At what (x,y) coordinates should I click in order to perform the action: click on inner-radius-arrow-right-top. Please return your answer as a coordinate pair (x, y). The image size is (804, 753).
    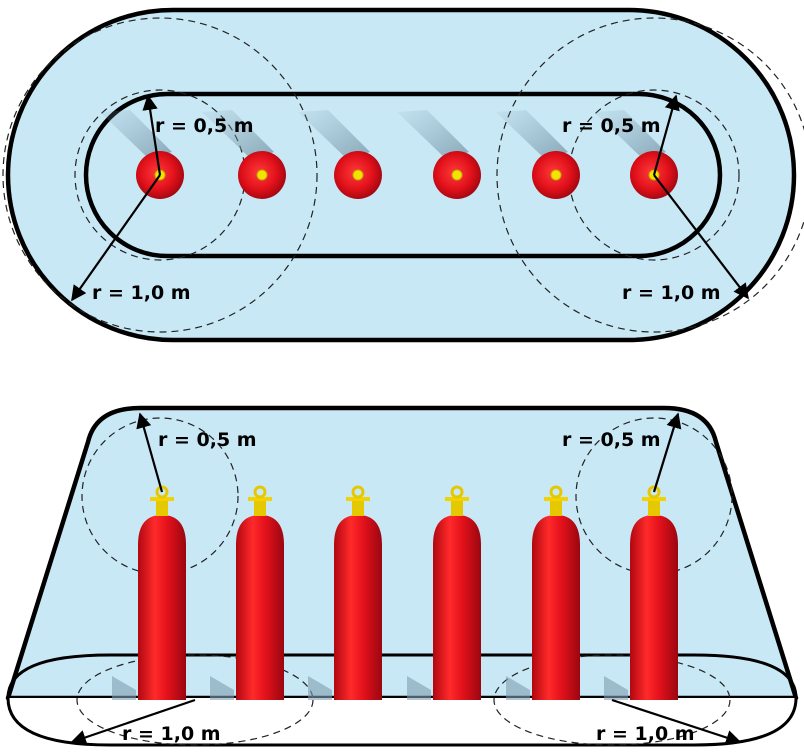
    Looking at the image, I should click on (666, 135).